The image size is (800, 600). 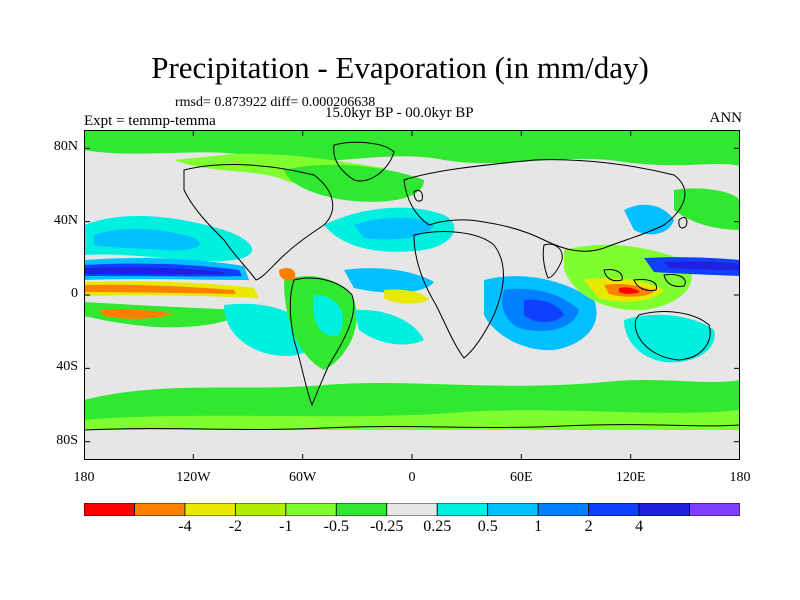 I want to click on lat-label: 40N, so click(x=65, y=220).